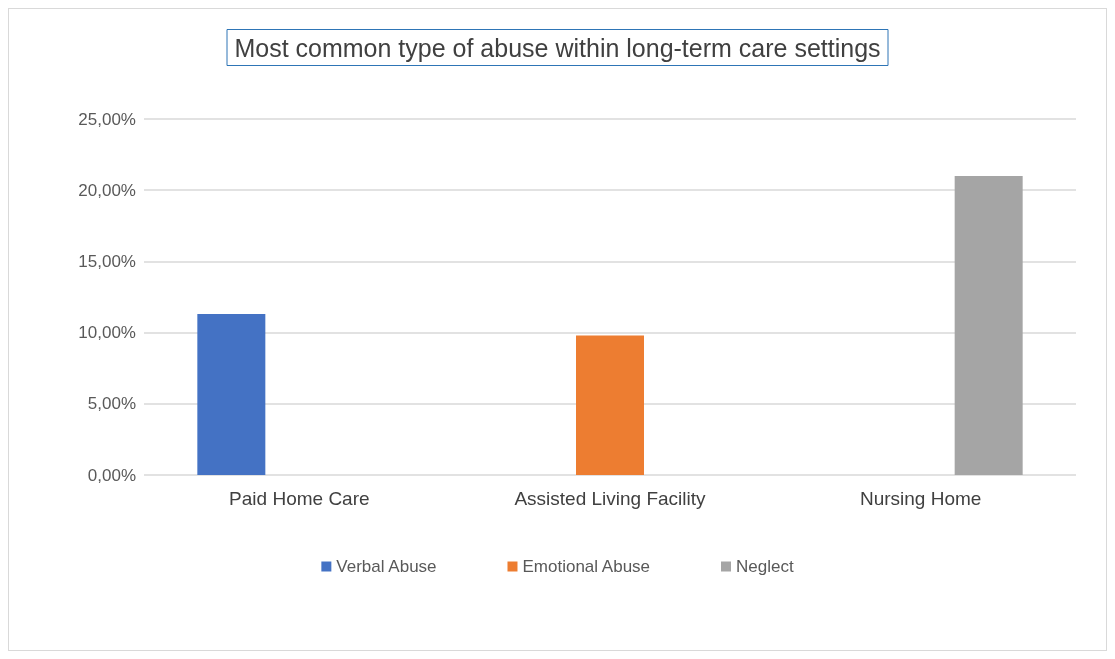 The width and height of the screenshot is (1115, 659). Describe the element at coordinates (610, 498) in the screenshot. I see `x-tick-label: Assisted Living Facility` at that location.